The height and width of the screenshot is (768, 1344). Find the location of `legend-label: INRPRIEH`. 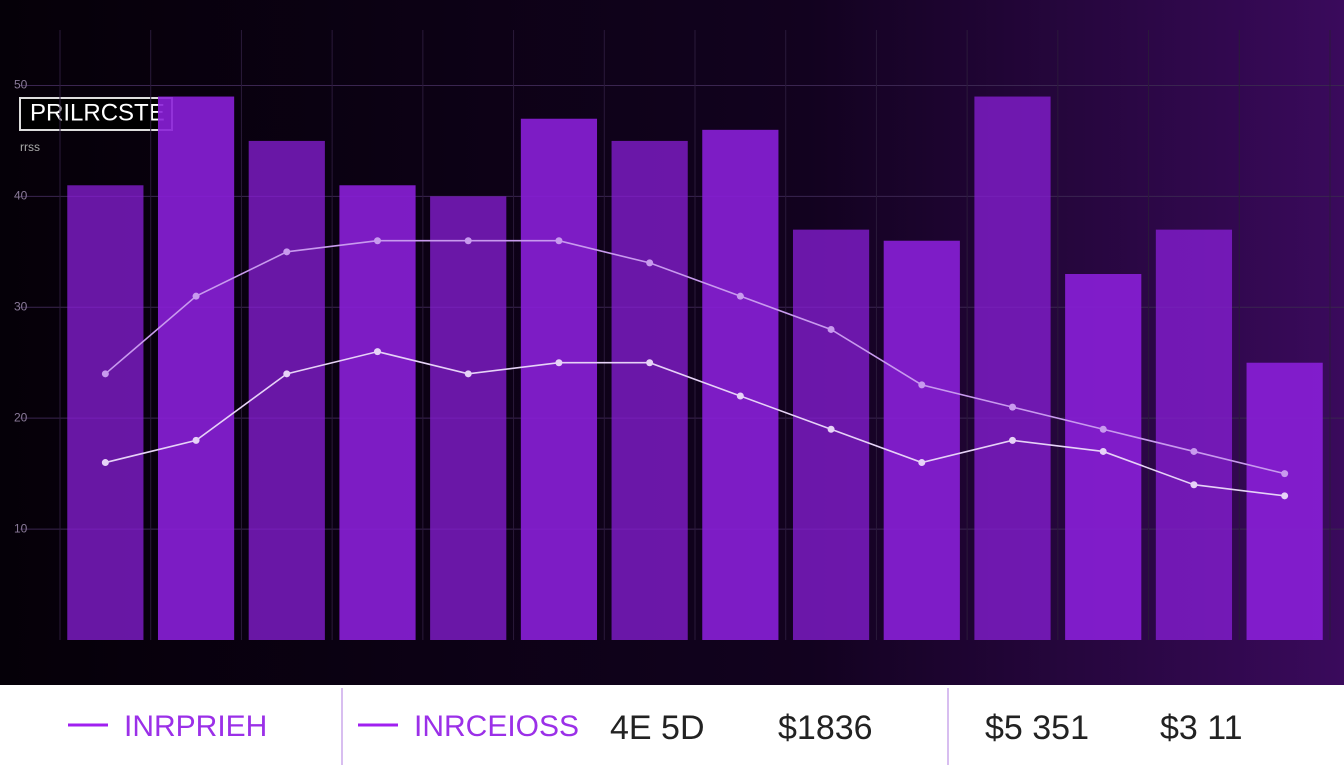

legend-label: INRPRIEH is located at coordinates (195, 726).